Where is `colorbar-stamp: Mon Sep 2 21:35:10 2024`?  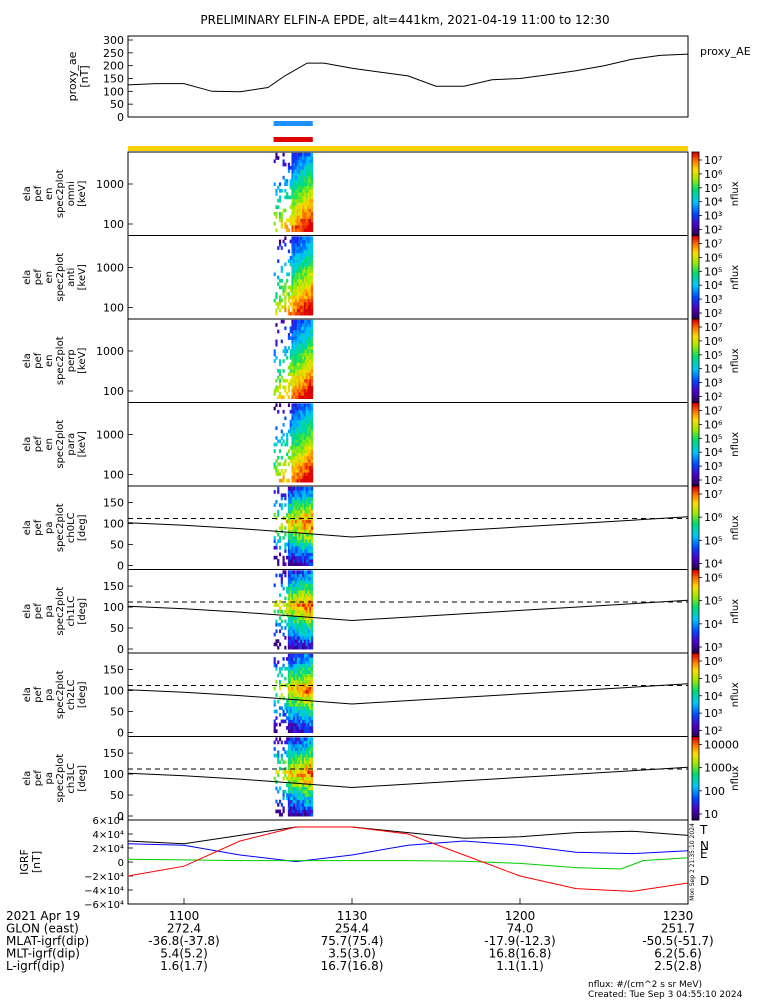
colorbar-stamp: Mon Sep 2 21:35:10 2024 is located at coordinates (692, 862).